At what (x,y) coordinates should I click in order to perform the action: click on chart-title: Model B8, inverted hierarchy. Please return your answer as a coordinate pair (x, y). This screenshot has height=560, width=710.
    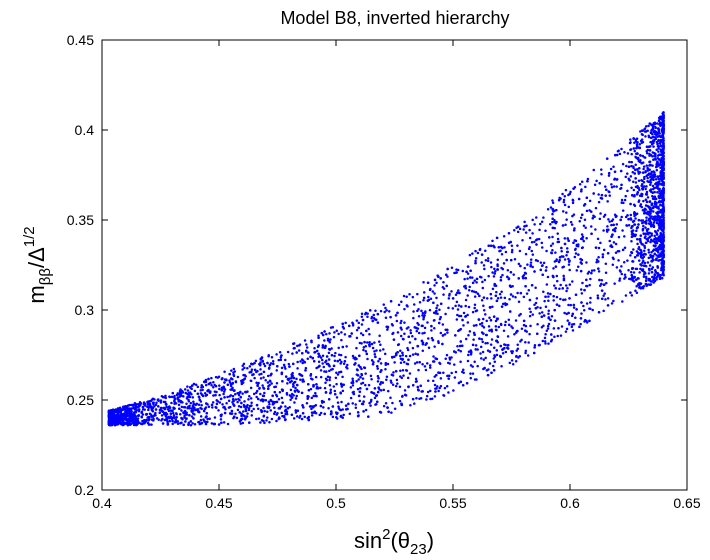
    Looking at the image, I should click on (394, 18).